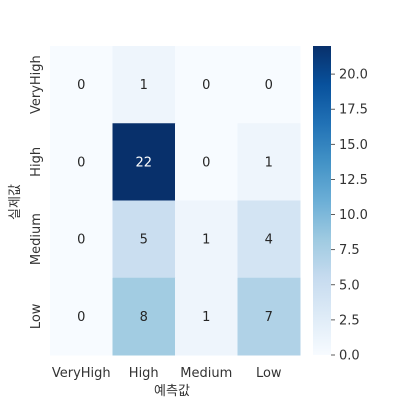 The height and width of the screenshot is (405, 400). Describe the element at coordinates (353, 75) in the screenshot. I see `colorbar-tick-label: 20.0` at that location.